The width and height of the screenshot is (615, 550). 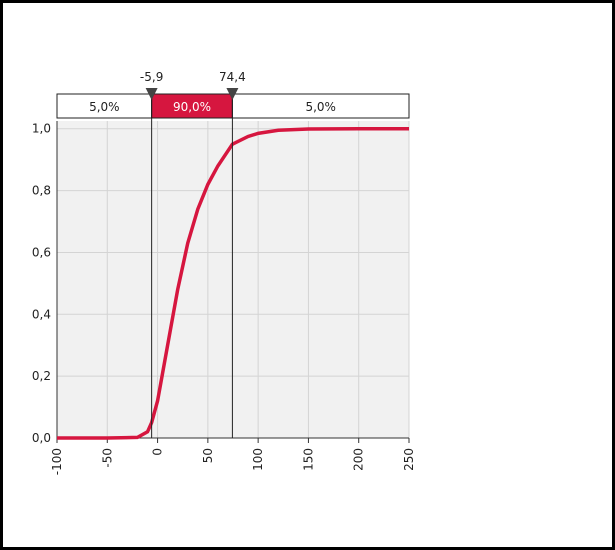 I want to click on y-tick-label: 0,4, so click(x=41, y=314).